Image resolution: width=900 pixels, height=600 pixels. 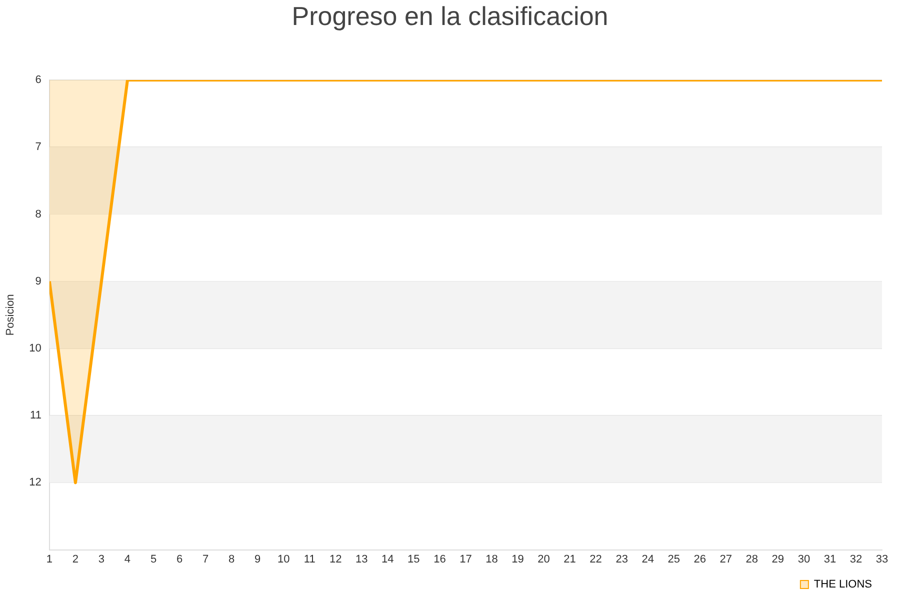 What do you see at coordinates (882, 559) in the screenshot?
I see `x-tick-label: 33` at bounding box center [882, 559].